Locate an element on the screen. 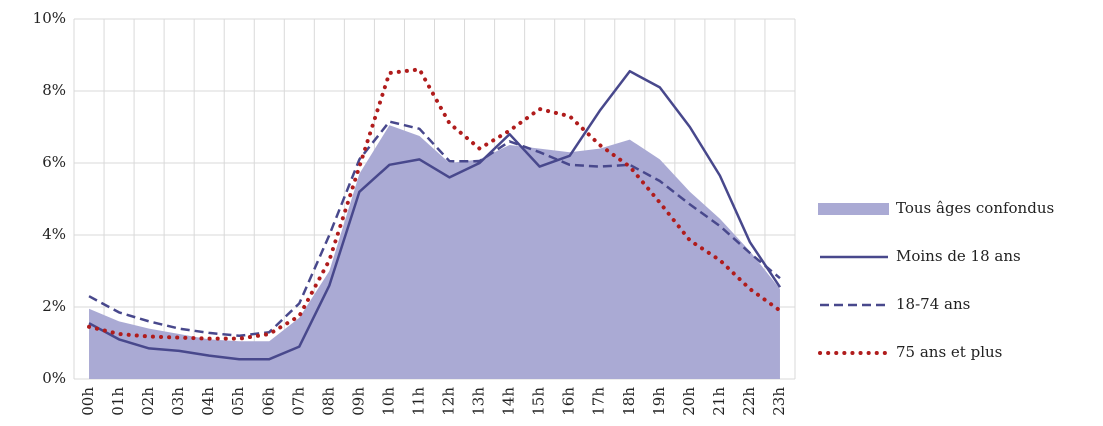 The height and width of the screenshot is (426, 1103). x-tick-label: 08h is located at coordinates (328, 401).